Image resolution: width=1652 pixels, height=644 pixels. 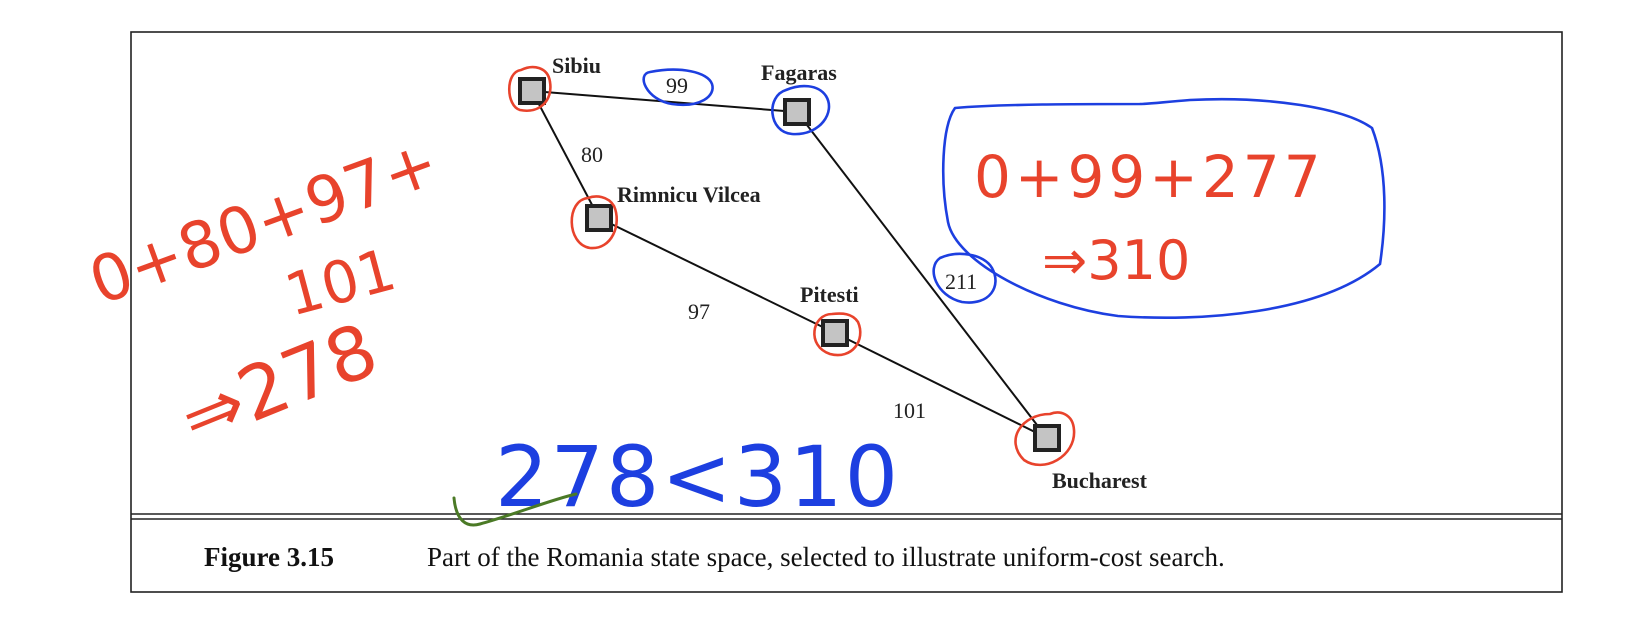 What do you see at coordinates (835, 333) in the screenshot?
I see `node-pitesti` at bounding box center [835, 333].